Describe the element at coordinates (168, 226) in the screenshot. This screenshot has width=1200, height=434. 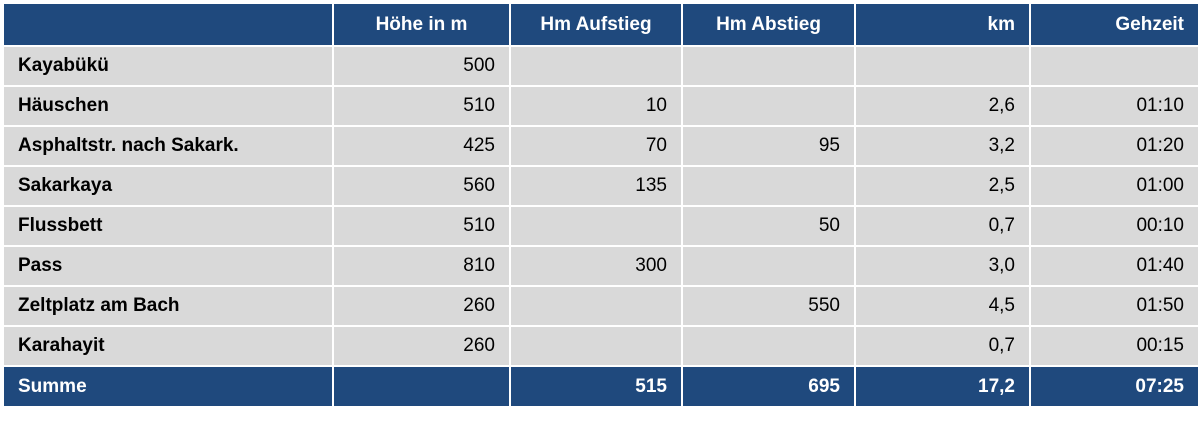
I see `cell-location: Flussbett` at that location.